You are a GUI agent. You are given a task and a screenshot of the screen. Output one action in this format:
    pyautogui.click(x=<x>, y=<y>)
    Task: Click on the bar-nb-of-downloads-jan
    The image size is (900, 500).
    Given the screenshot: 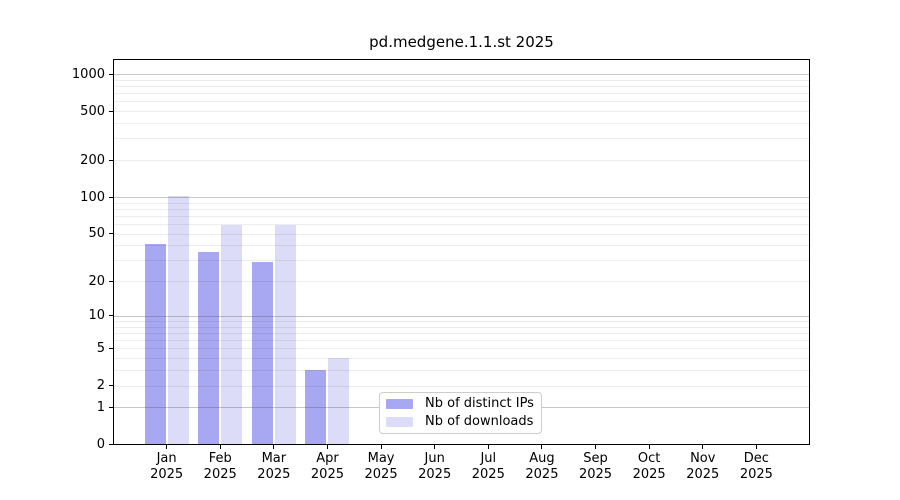 What is the action you would take?
    pyautogui.click(x=178, y=319)
    